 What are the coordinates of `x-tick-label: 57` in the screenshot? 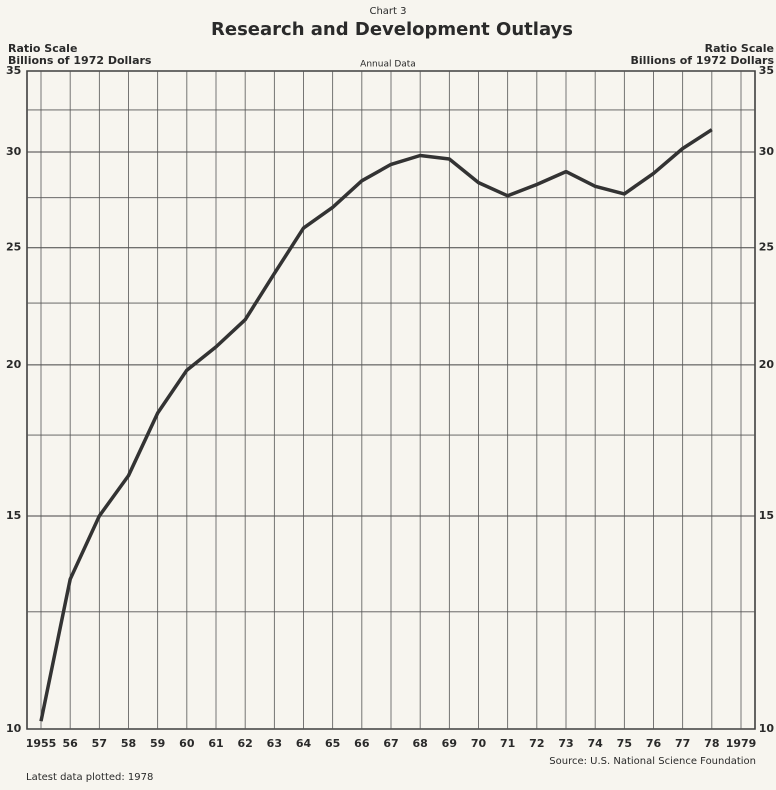 It's located at (99, 743).